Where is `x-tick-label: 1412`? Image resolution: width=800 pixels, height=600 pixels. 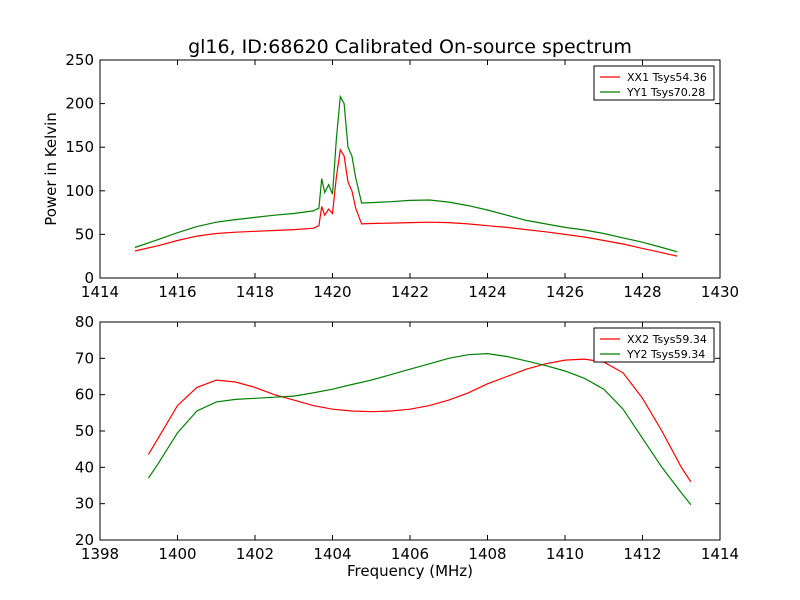
x-tick-label: 1412 is located at coordinates (642, 554).